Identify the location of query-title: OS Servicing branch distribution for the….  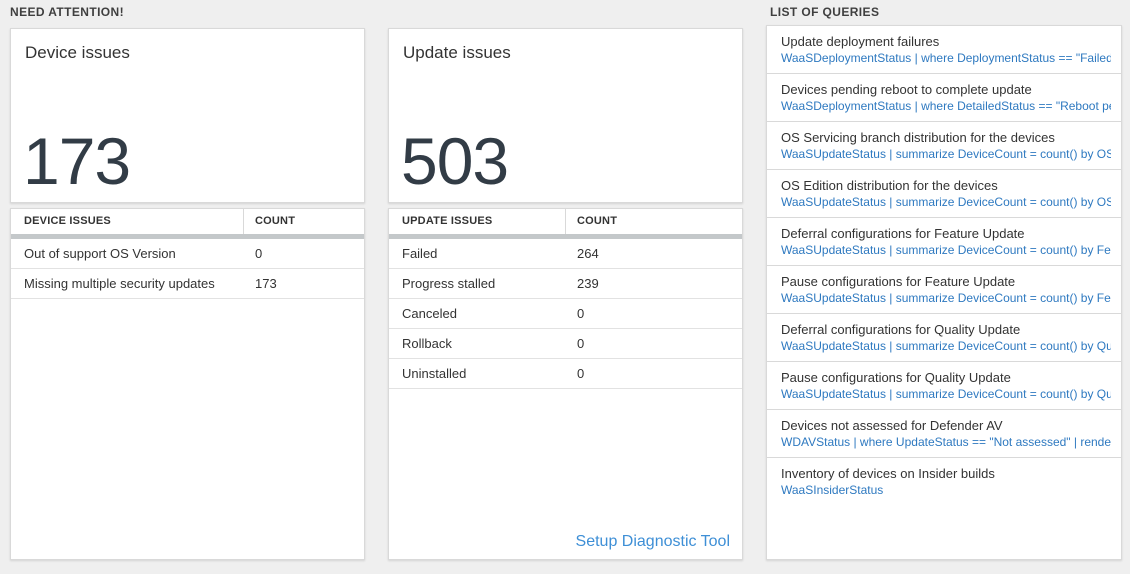
(918, 137).